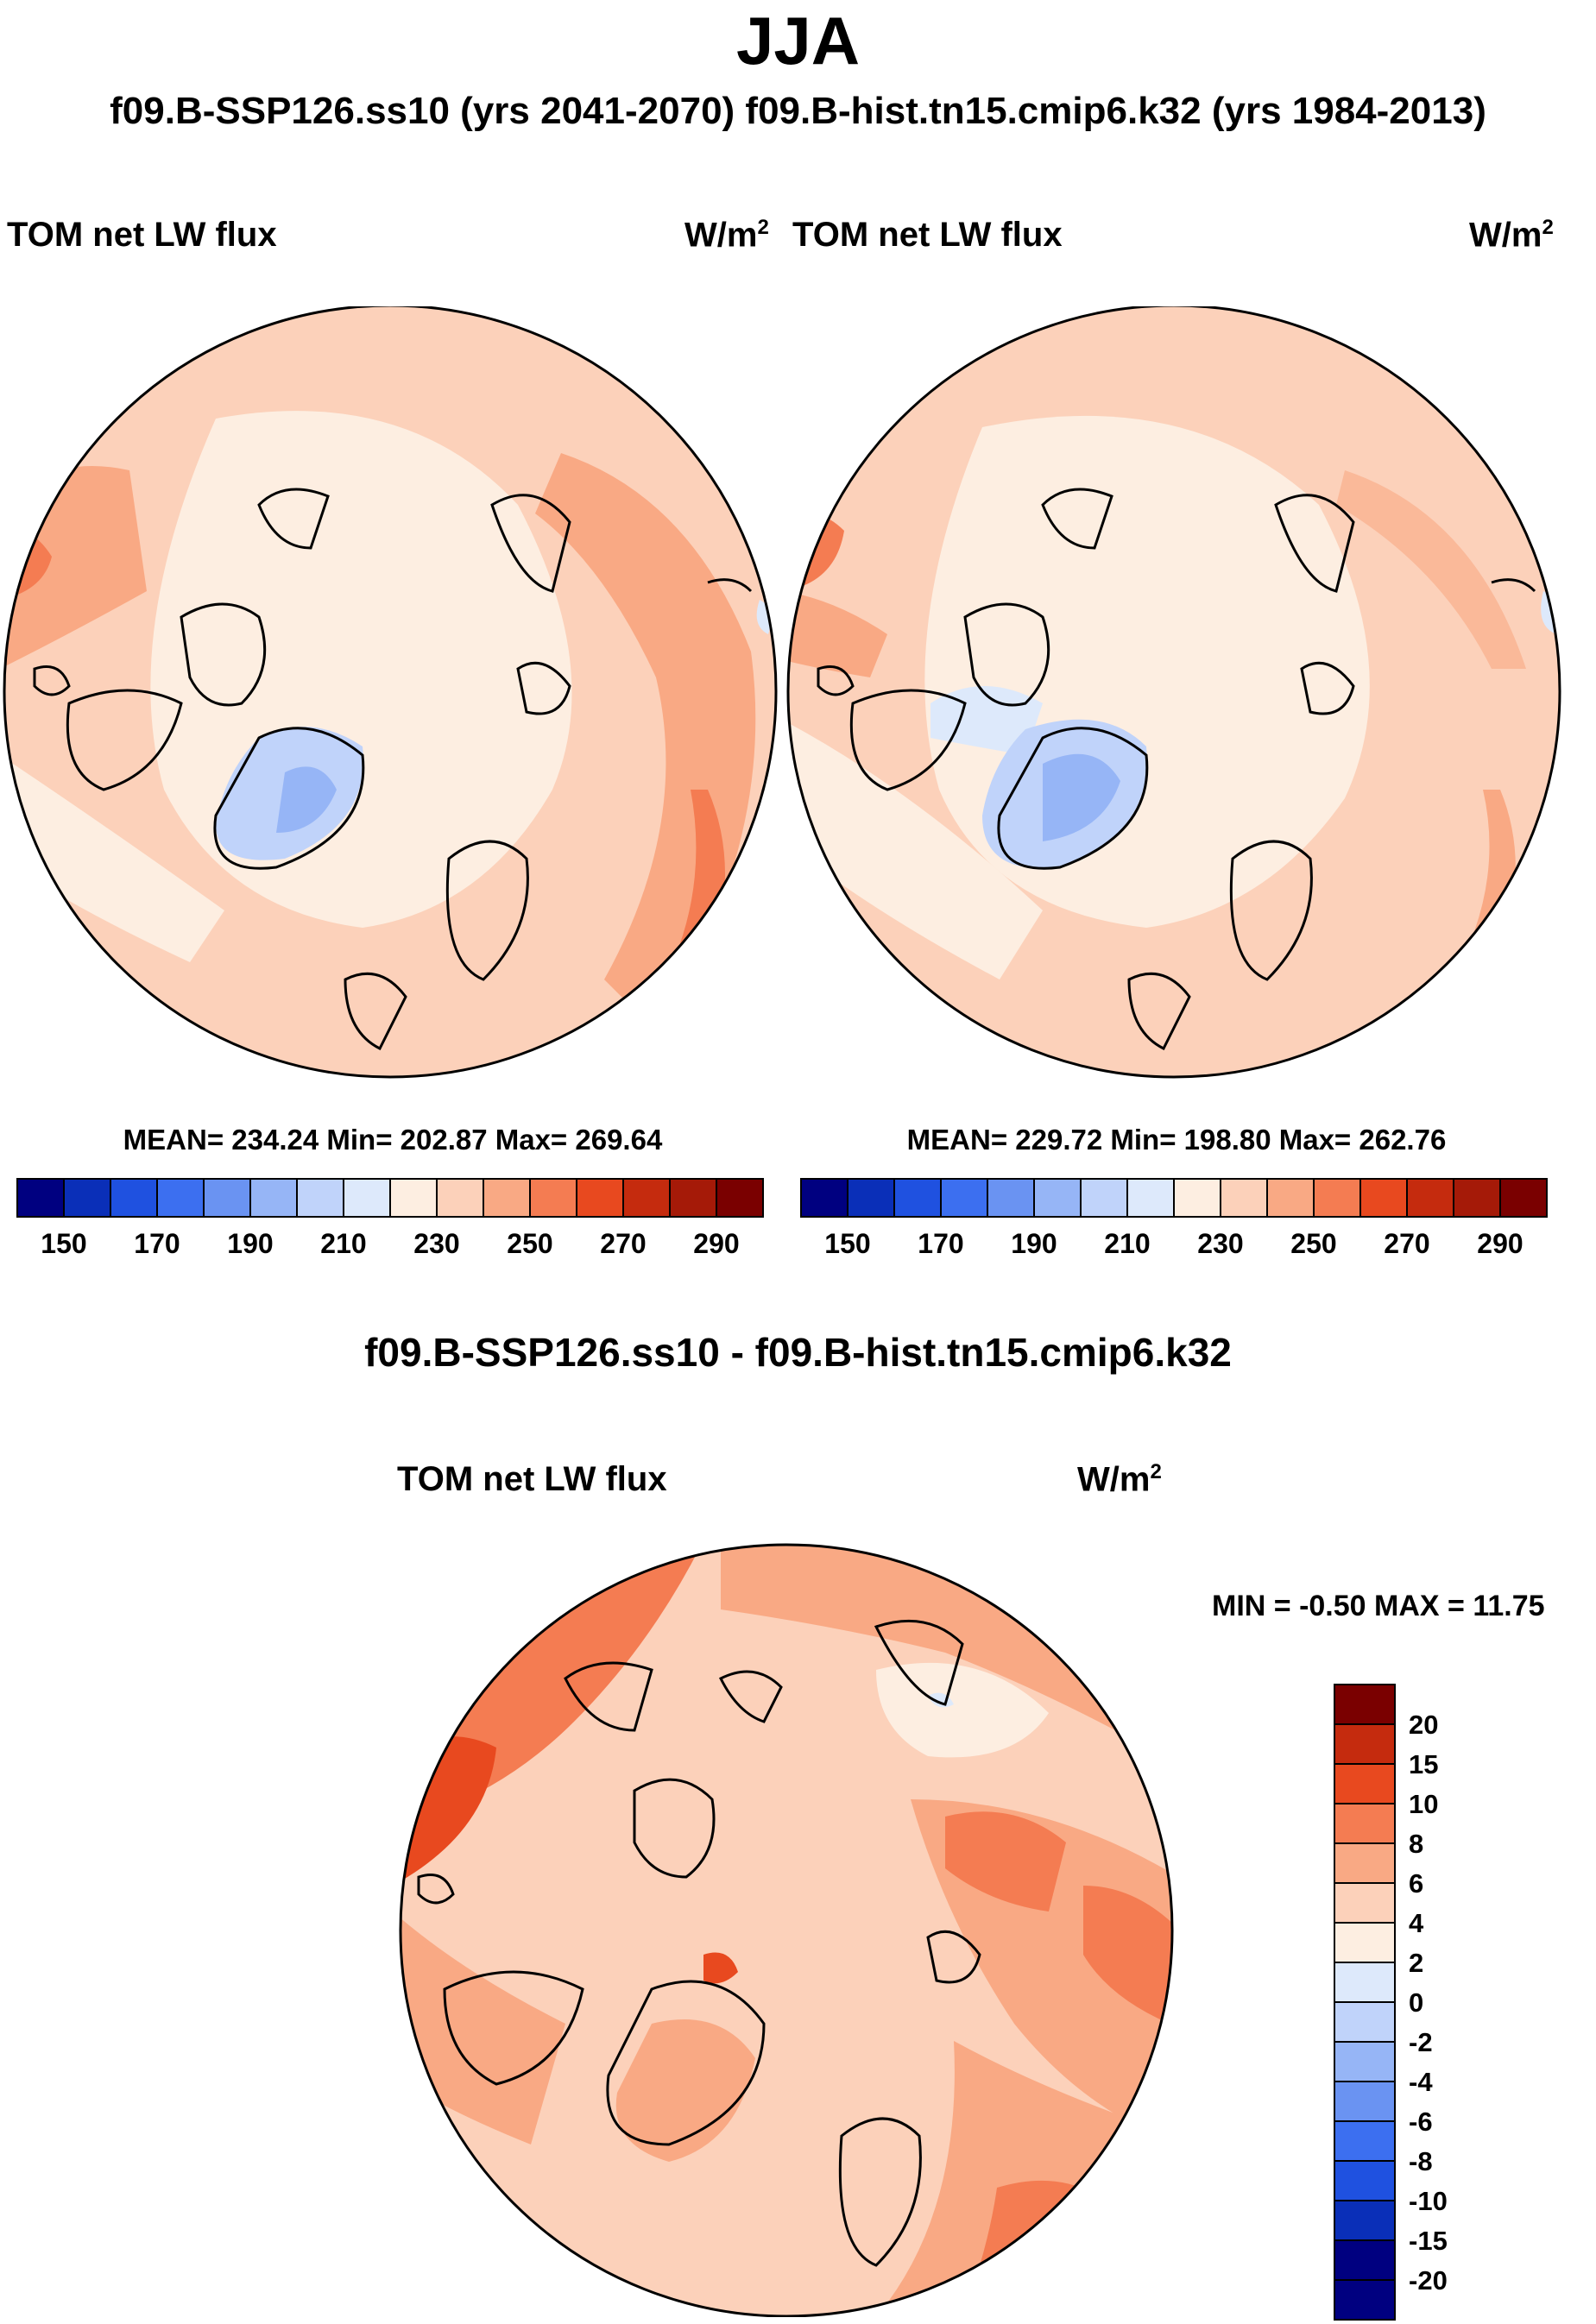  What do you see at coordinates (962, 1710) in the screenshot?
I see `map3-region-cool-n` at bounding box center [962, 1710].